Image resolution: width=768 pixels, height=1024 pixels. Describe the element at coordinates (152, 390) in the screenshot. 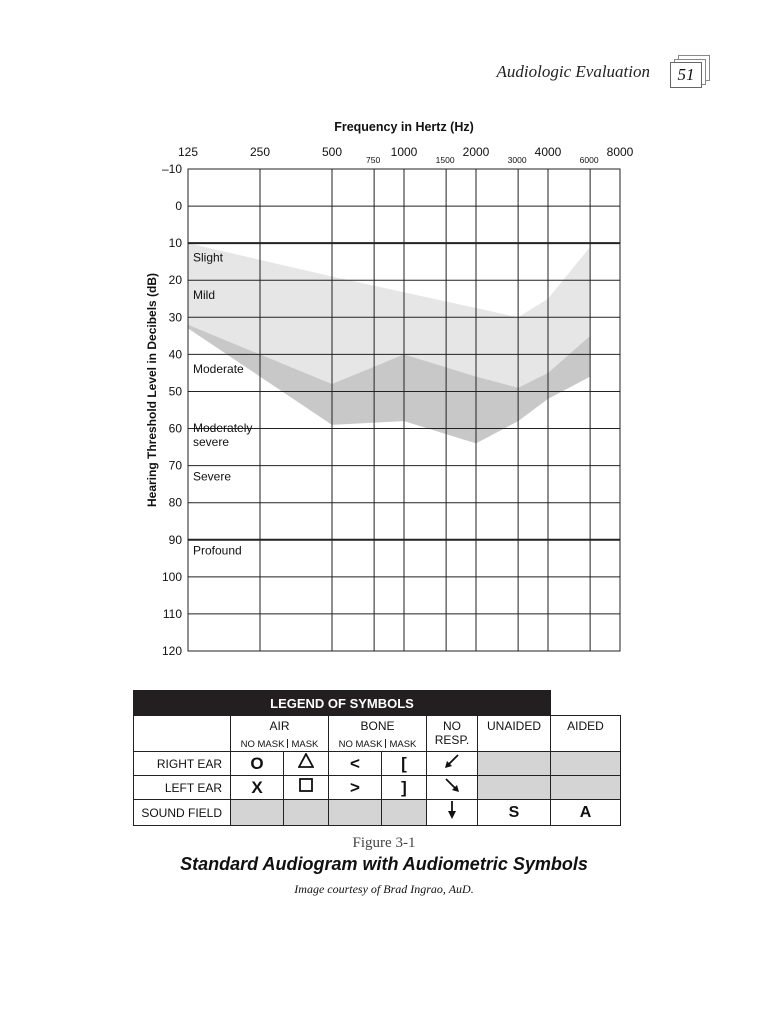

I see `y-axis-label: Hearing Threshold Level in Decibels (dB)` at that location.